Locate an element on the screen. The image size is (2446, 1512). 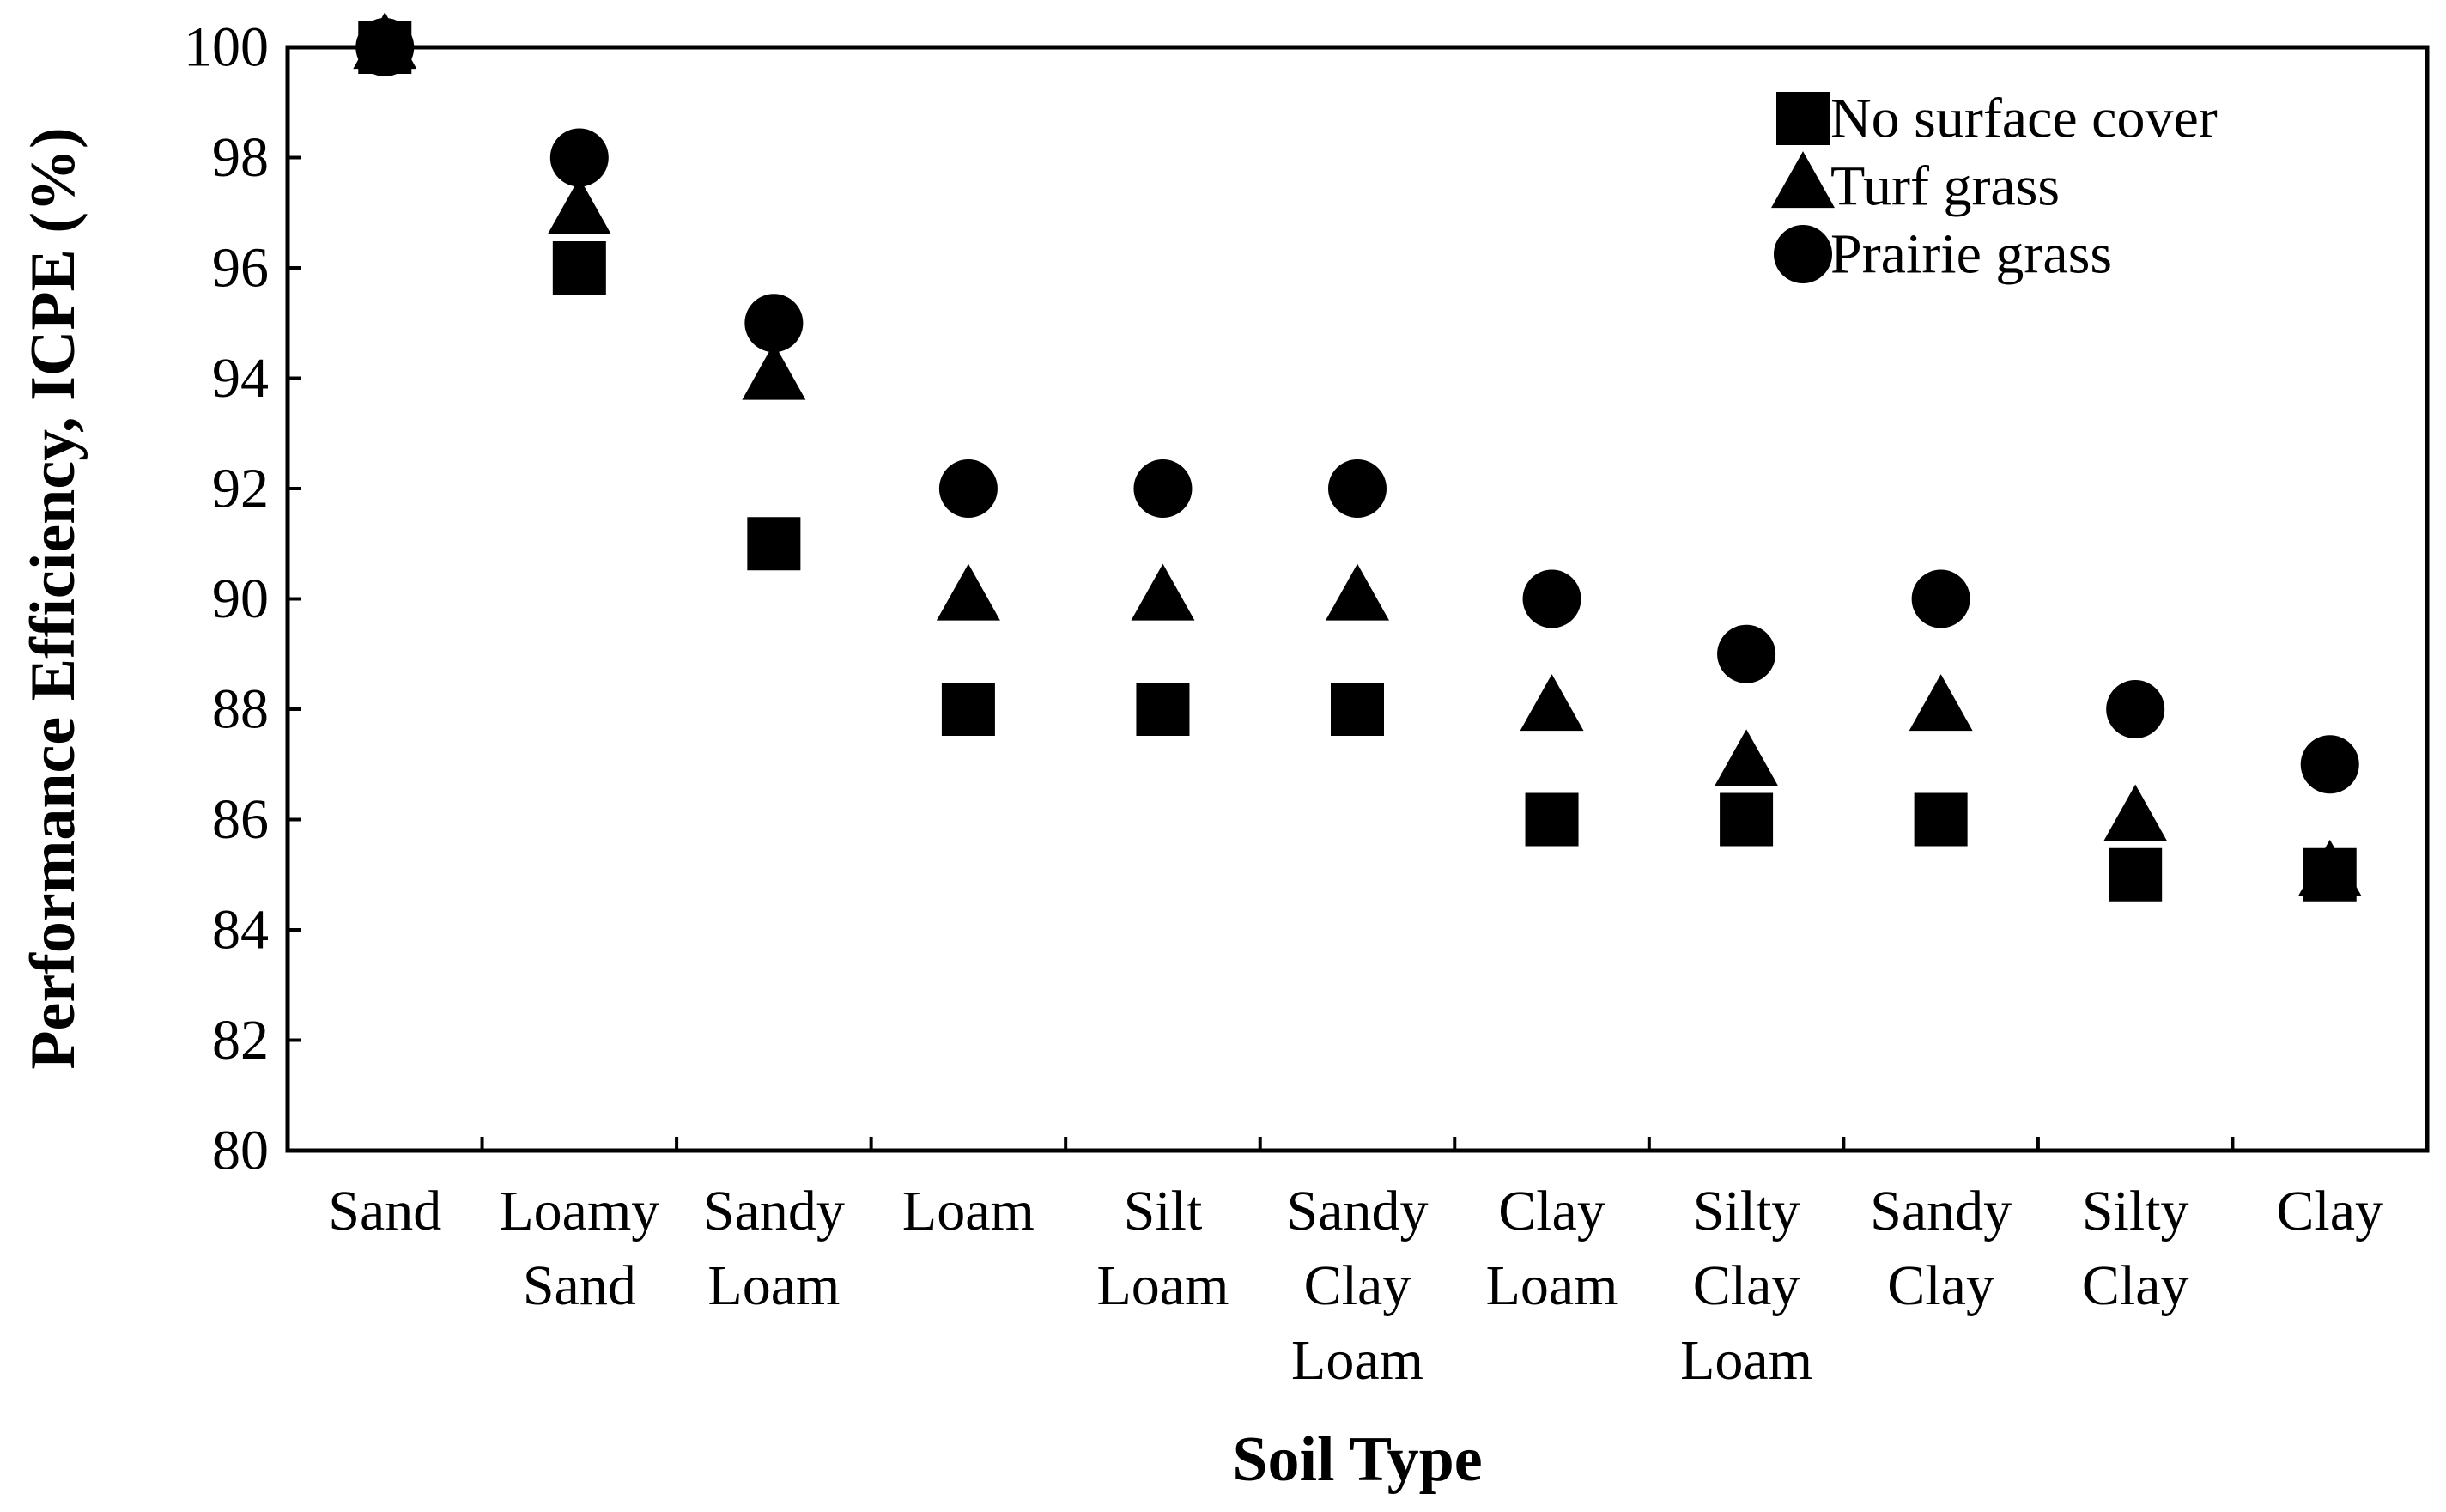
y-axis-tick-labels: 80 82 84 86 88 90 92 94 96 98 100 is located at coordinates (226, 599).